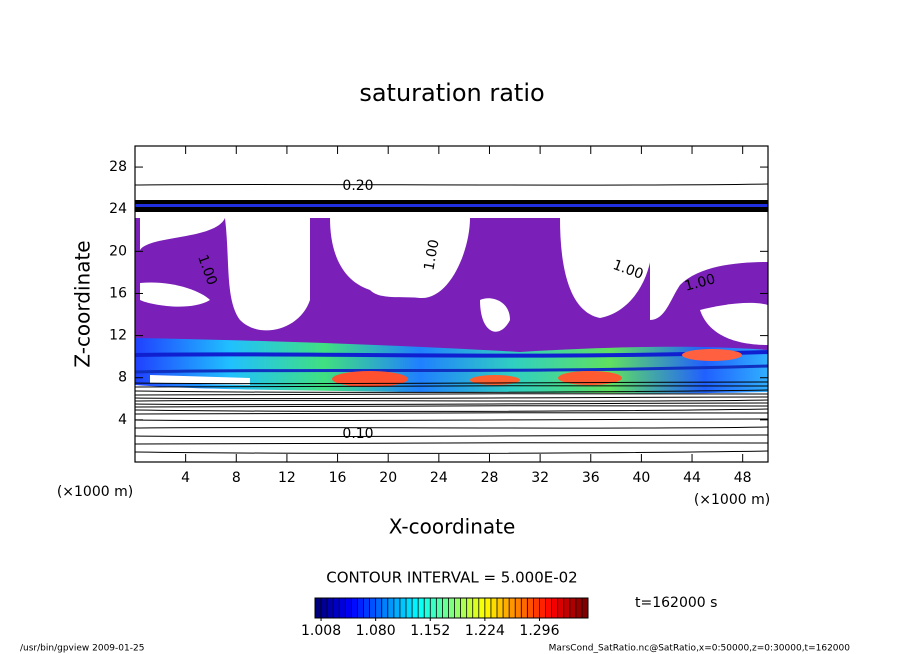 This screenshot has height=654, width=904. What do you see at coordinates (118, 167) in the screenshot?
I see `y-tick-label: 28` at bounding box center [118, 167].